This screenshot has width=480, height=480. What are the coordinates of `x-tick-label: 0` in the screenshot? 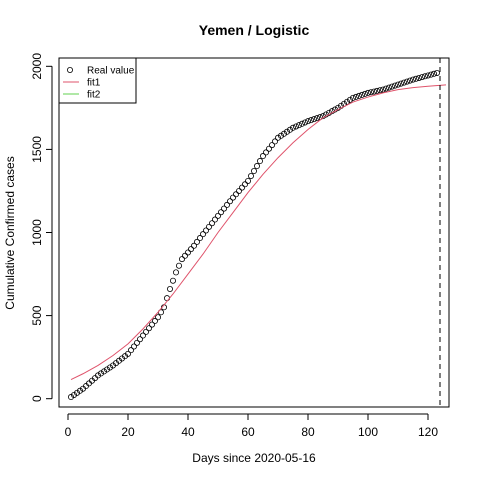 It's located at (68, 432).